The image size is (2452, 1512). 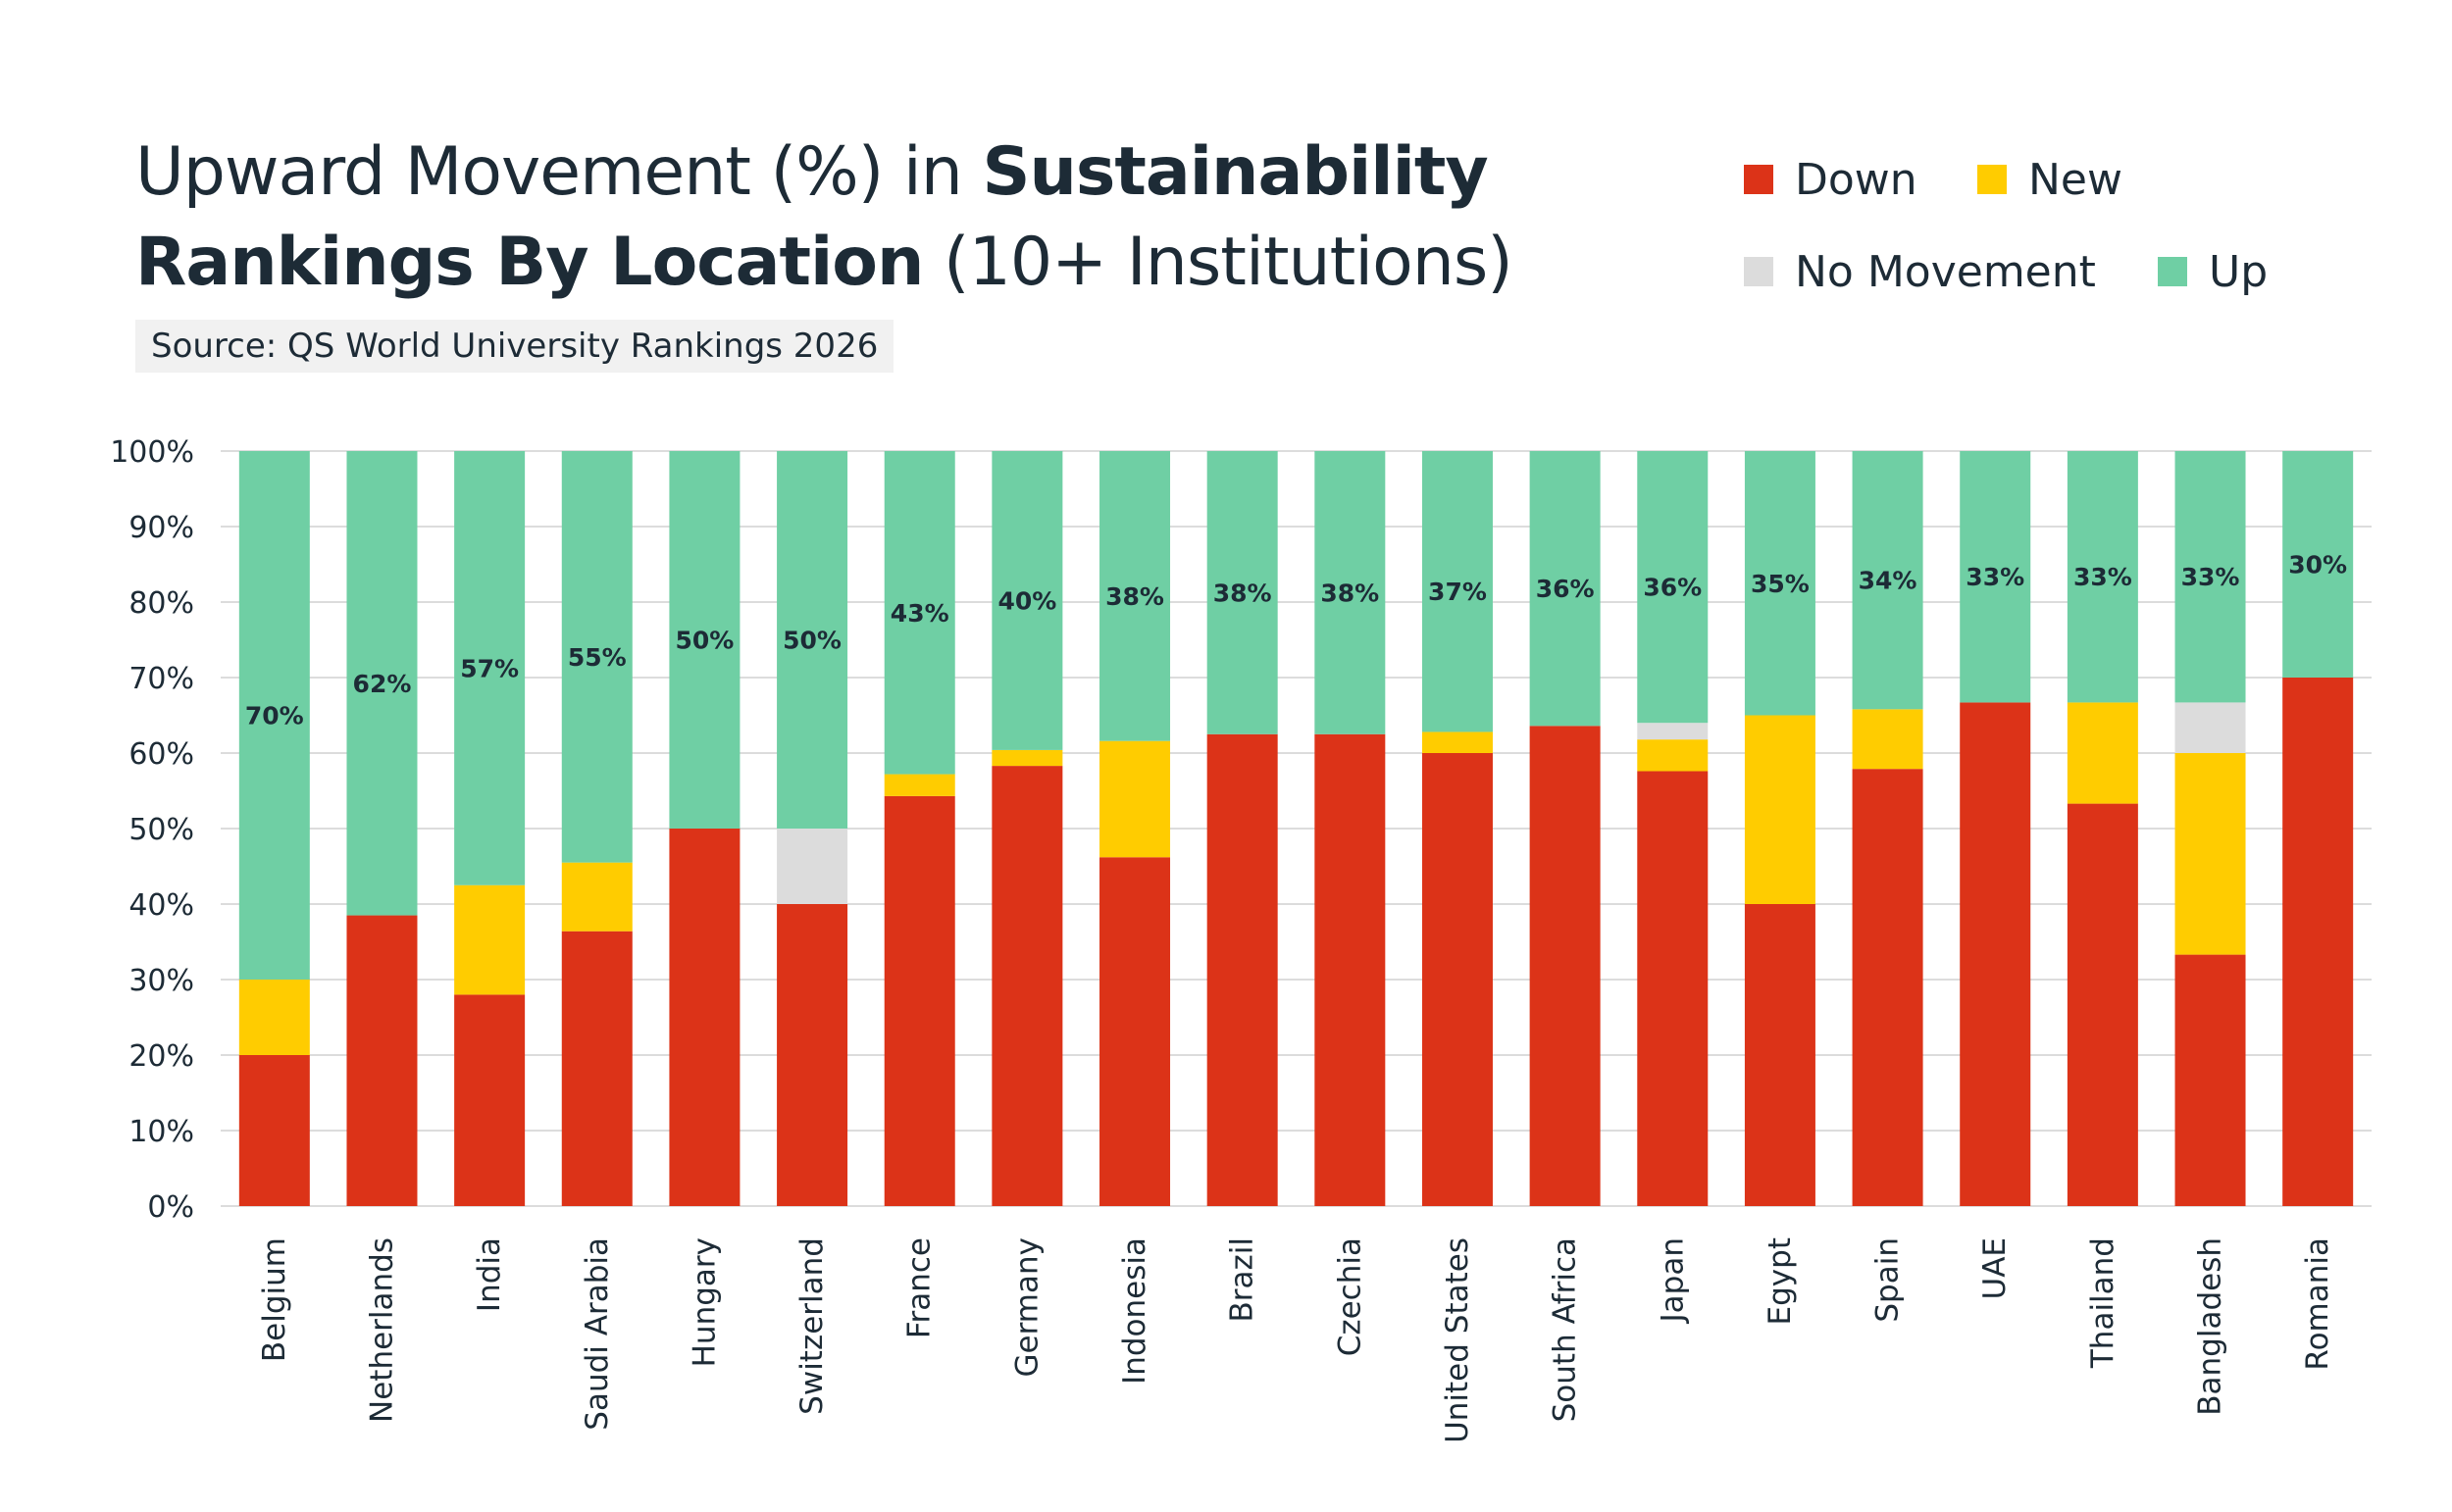 I want to click on x-tick-label-united-states: United States, so click(x=1457, y=1340).